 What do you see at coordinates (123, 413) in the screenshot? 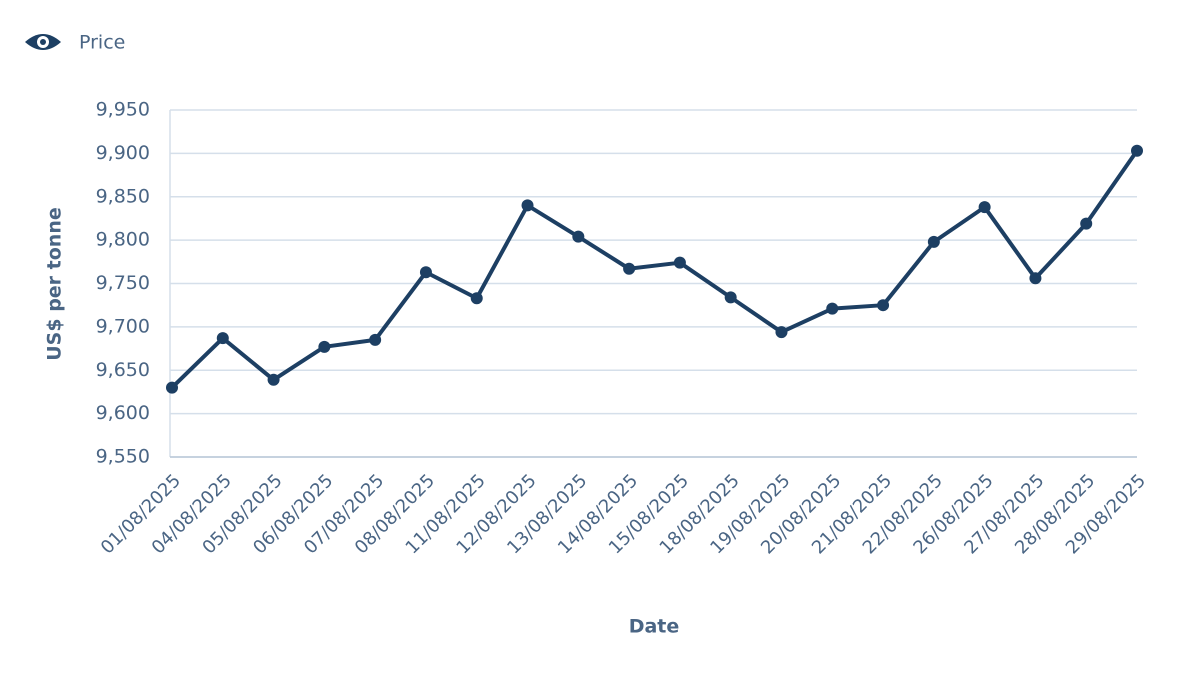
I see `y-tick-label: 9,600` at bounding box center [123, 413].